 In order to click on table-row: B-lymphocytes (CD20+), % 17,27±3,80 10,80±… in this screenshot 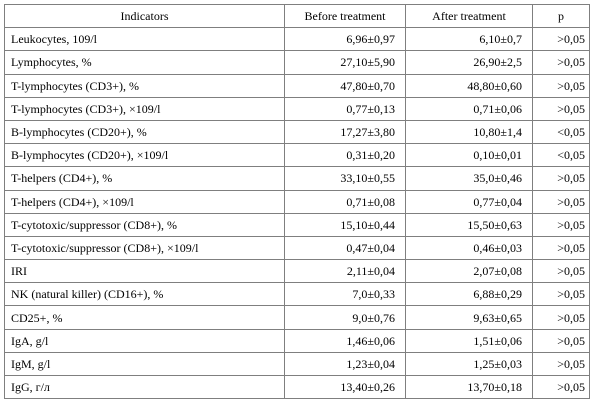, I will do `click(297, 132)`.